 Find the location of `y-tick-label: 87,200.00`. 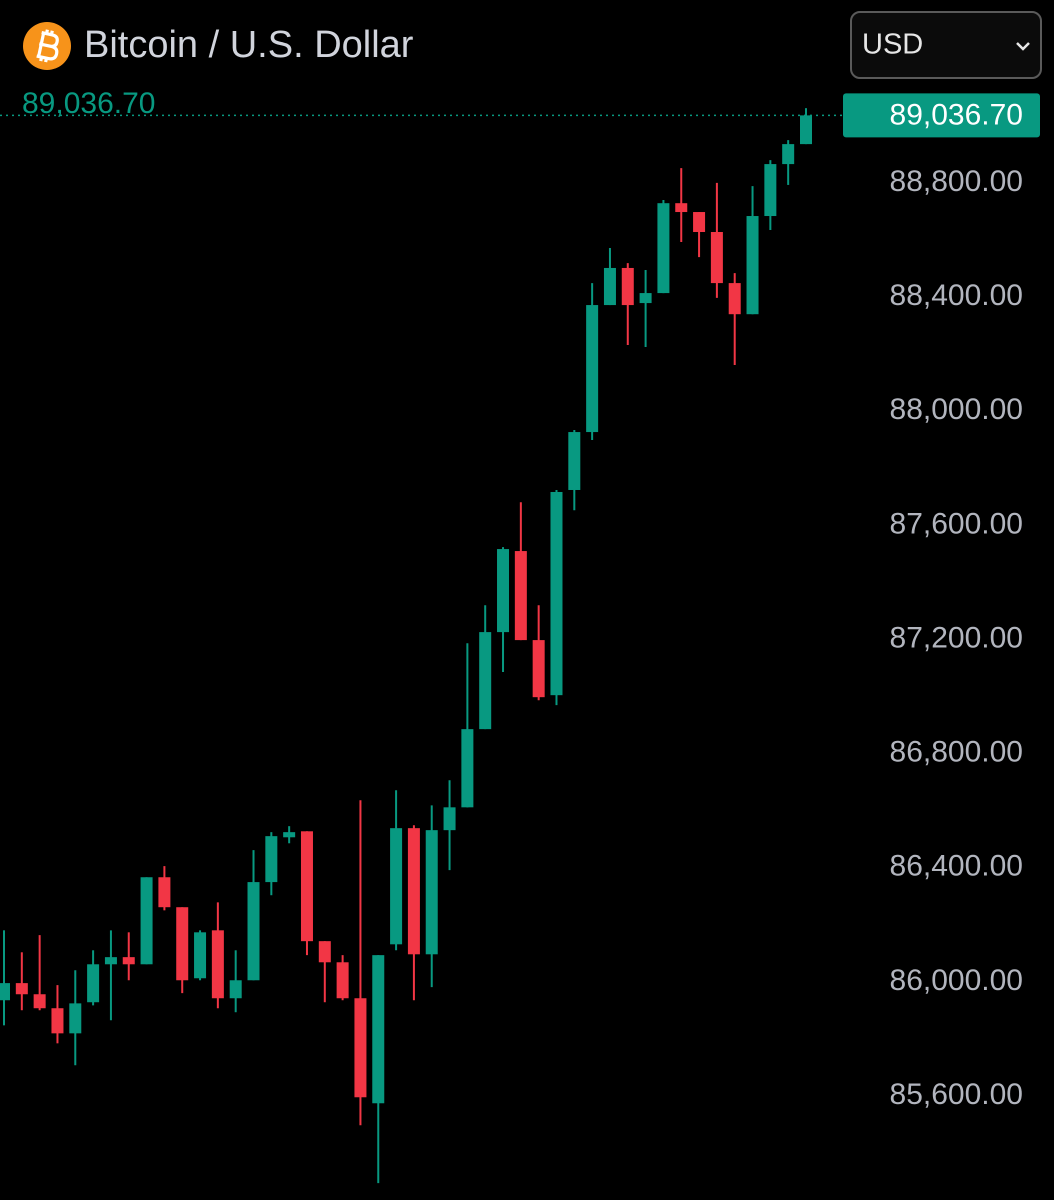

y-tick-label: 87,200.00 is located at coordinates (956, 637).